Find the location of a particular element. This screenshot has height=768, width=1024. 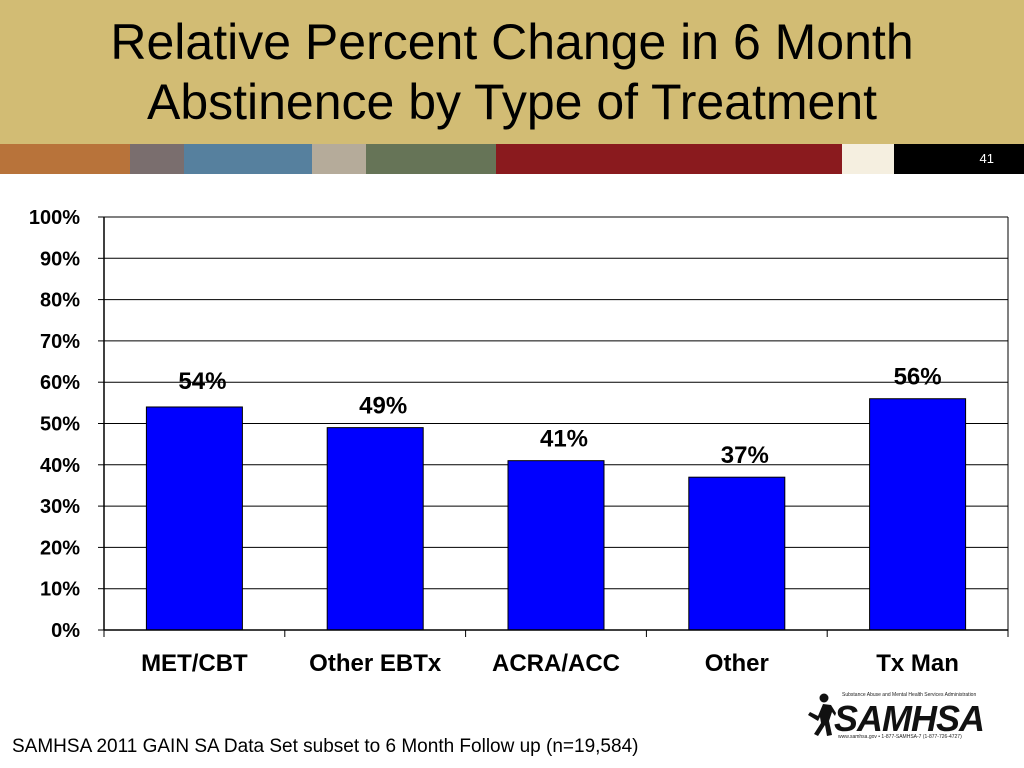

color-stripes is located at coordinates (512, 159).